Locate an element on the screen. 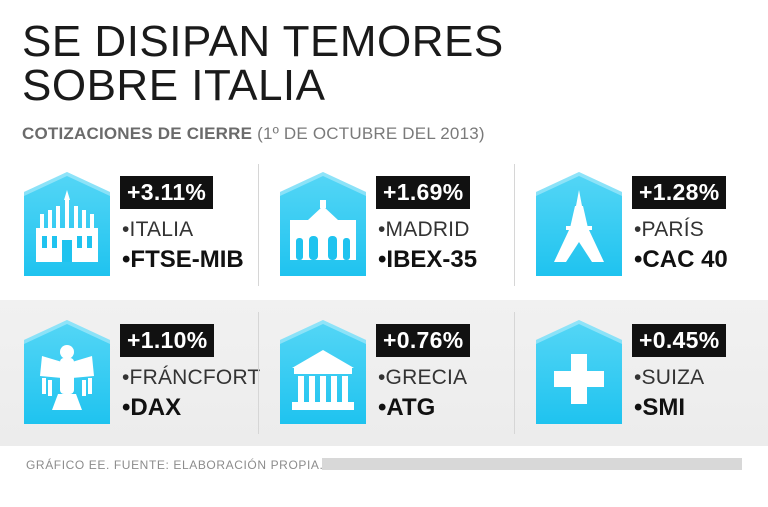 The image size is (768, 507). title-line-1: SE DISIPAN TEMORES is located at coordinates (263, 41).